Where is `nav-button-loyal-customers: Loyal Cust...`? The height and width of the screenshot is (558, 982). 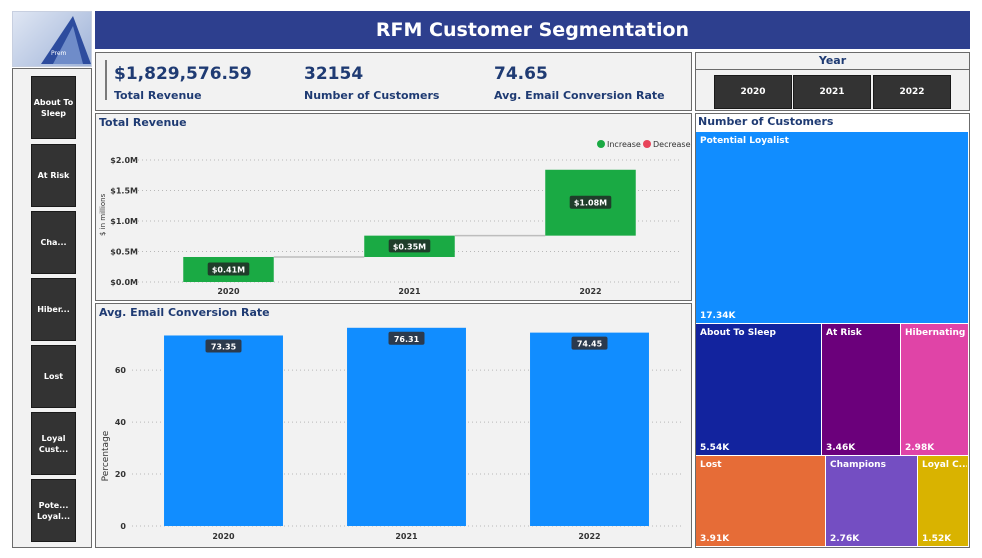 nav-button-loyal-customers: Loyal Cust... is located at coordinates (53, 443).